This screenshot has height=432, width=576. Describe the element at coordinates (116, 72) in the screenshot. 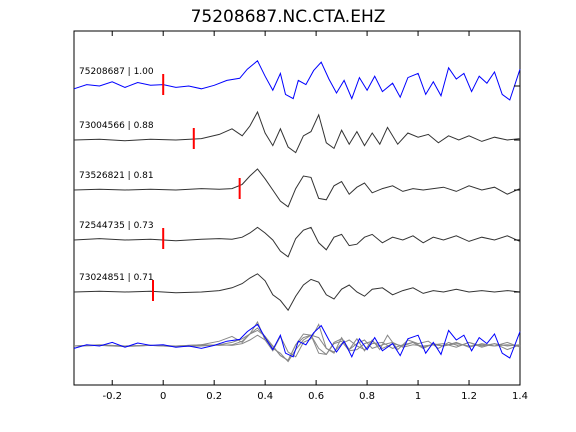

I see `trace-label: 75208687 | 1.00` at that location.